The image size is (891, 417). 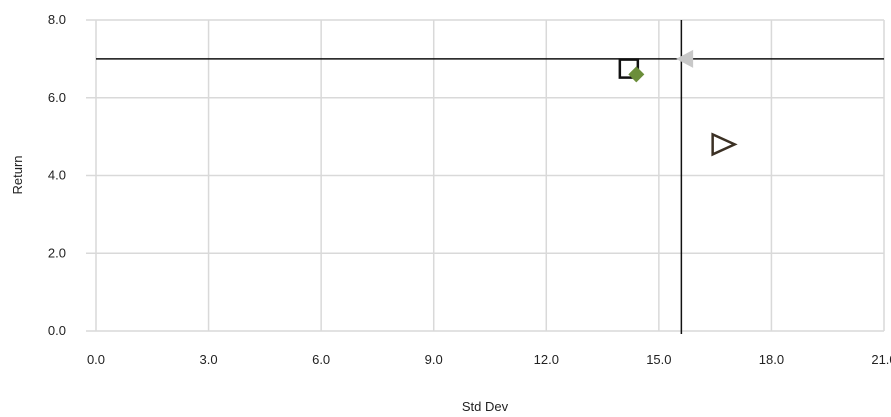 What do you see at coordinates (57, 97) in the screenshot?
I see `y-tick-label: 6.0` at bounding box center [57, 97].